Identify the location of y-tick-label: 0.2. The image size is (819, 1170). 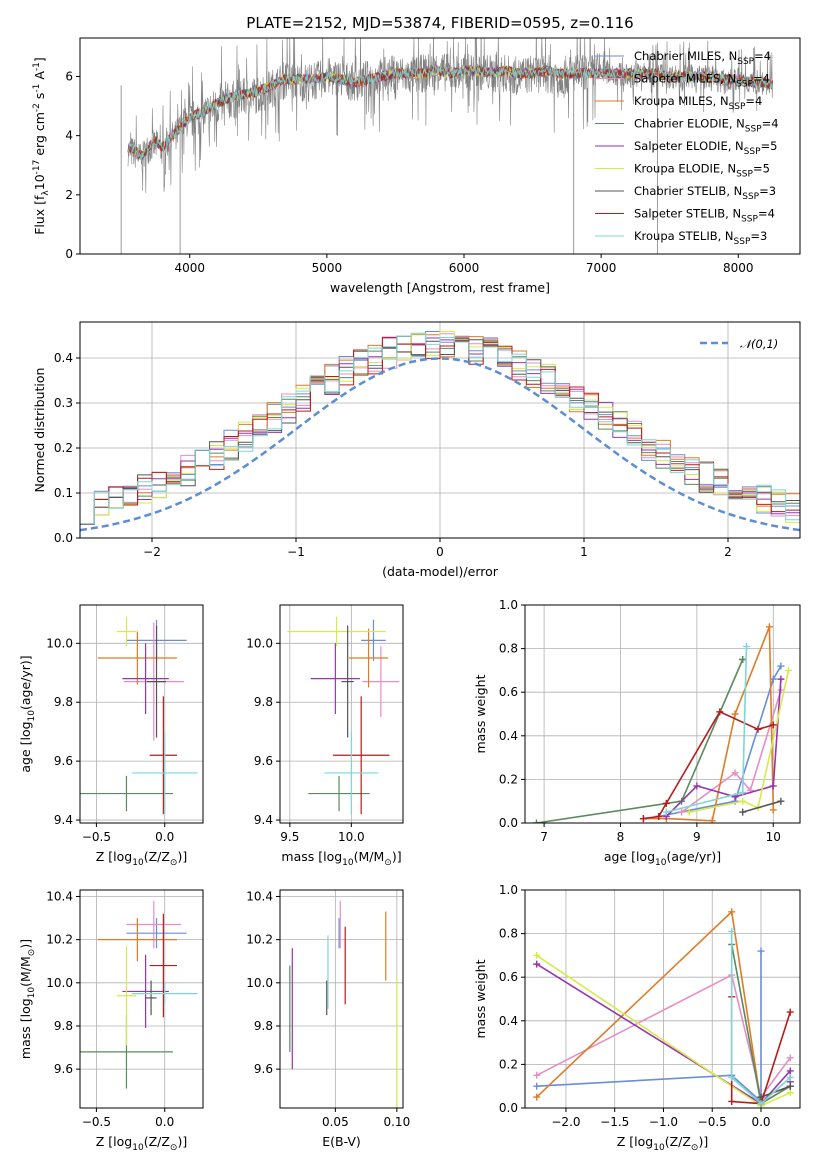
(508, 1064).